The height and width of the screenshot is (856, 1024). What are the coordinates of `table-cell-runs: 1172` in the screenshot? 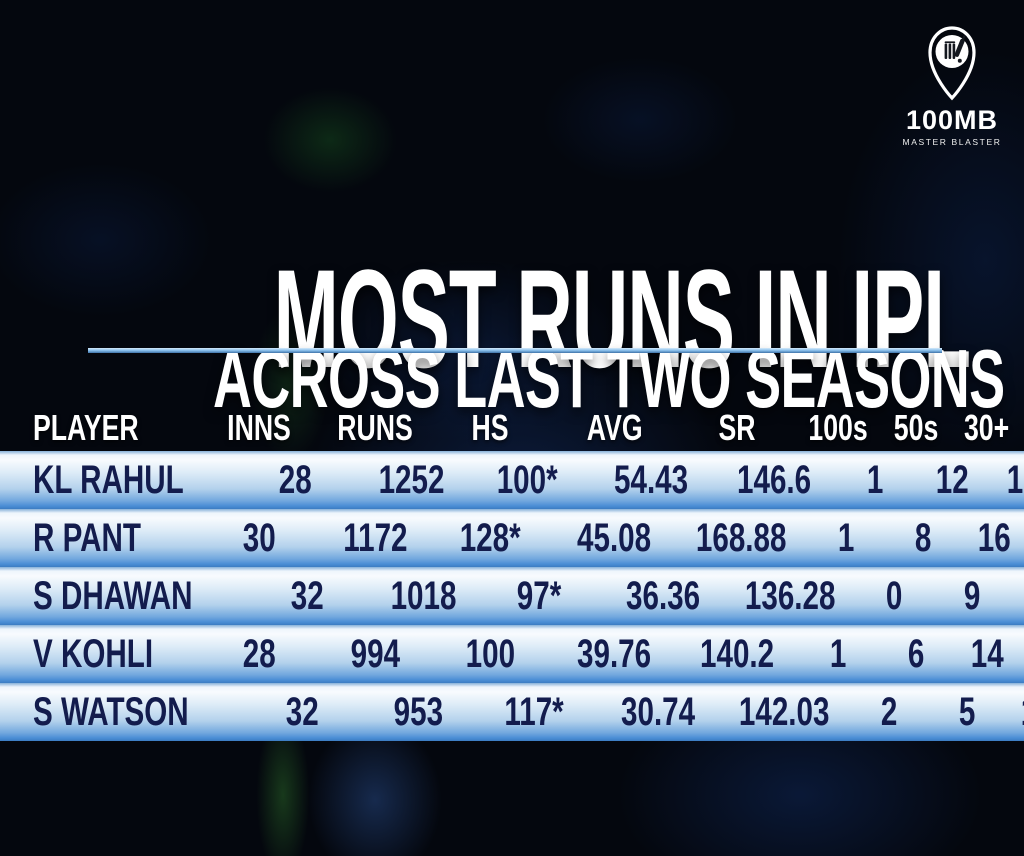 It's located at (375, 538).